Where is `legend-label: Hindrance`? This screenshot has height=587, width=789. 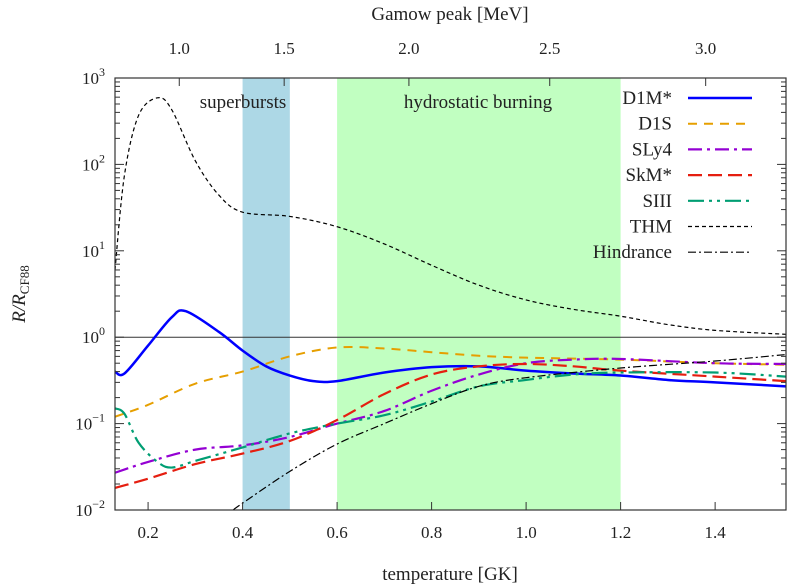
legend-label: Hindrance is located at coordinates (632, 252).